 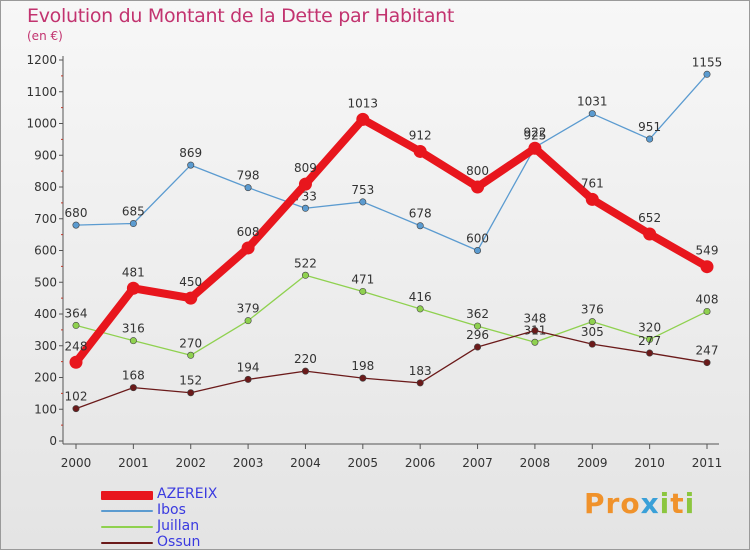 I want to click on x-tick-label: 2004, so click(x=305, y=463).